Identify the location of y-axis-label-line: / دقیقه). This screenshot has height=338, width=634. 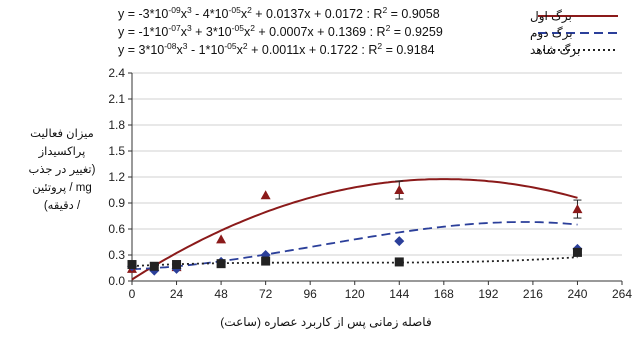
(62, 206).